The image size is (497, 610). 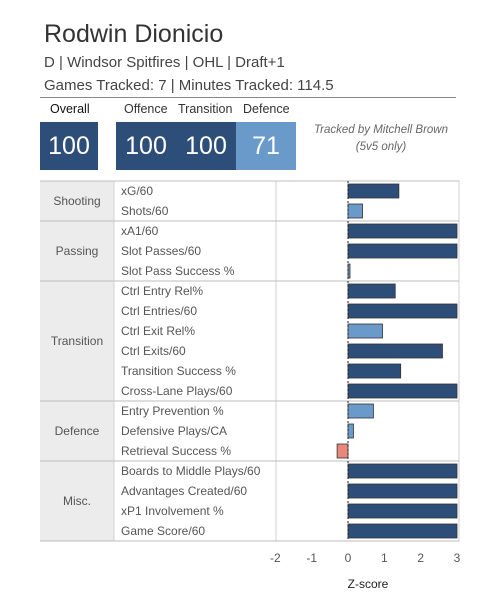 I want to click on tracked-by-note: Tracked by Mitchell Brown (5v5 only), so click(x=381, y=139).